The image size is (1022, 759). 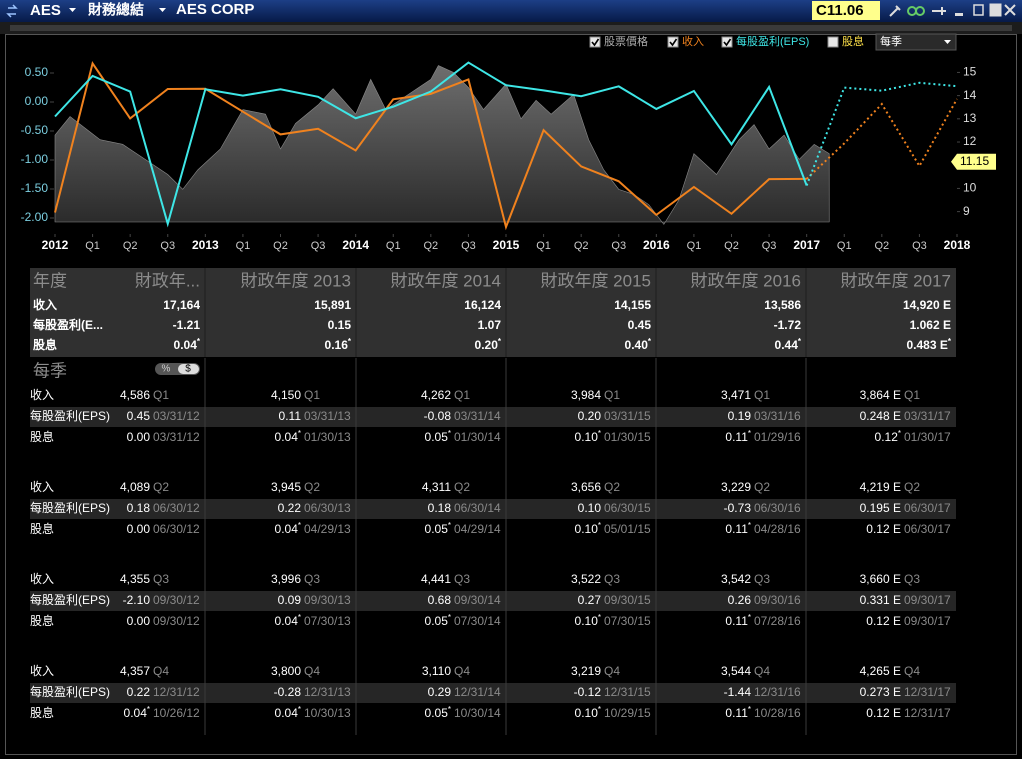 What do you see at coordinates (139, 508) in the screenshot?
I see `eps-value: 0.18` at bounding box center [139, 508].